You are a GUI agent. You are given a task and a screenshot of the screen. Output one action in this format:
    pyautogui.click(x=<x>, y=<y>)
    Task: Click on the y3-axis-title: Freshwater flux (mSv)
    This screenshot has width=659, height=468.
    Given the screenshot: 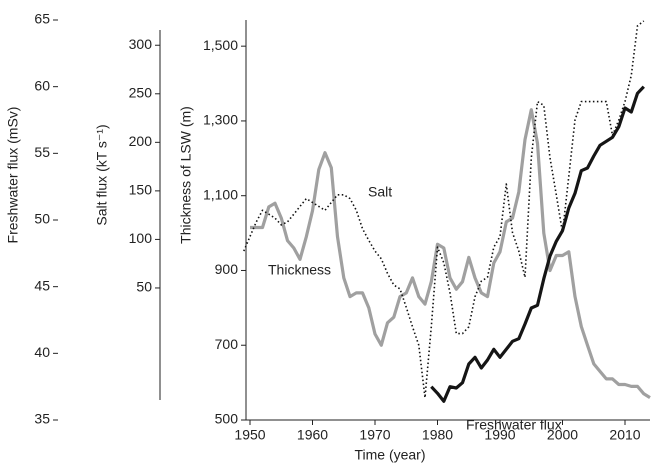 What is the action you would take?
    pyautogui.click(x=13, y=175)
    